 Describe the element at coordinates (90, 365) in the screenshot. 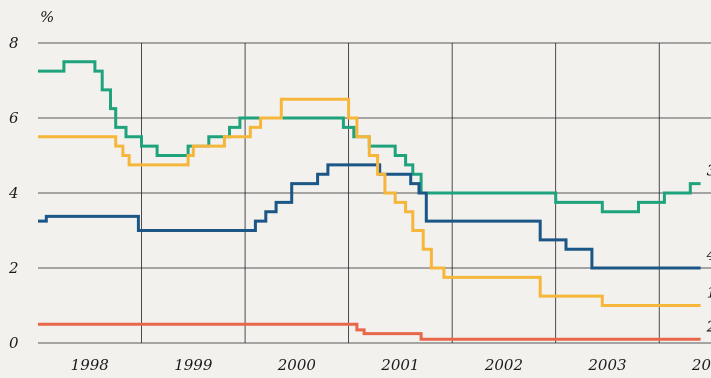

I see `x-tick-label: 1998` at that location.